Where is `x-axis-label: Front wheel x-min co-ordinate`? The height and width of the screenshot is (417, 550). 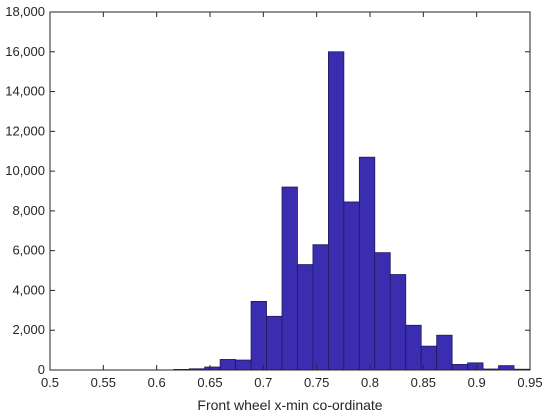 x-axis-label: Front wheel x-min co-ordinate is located at coordinates (289, 405).